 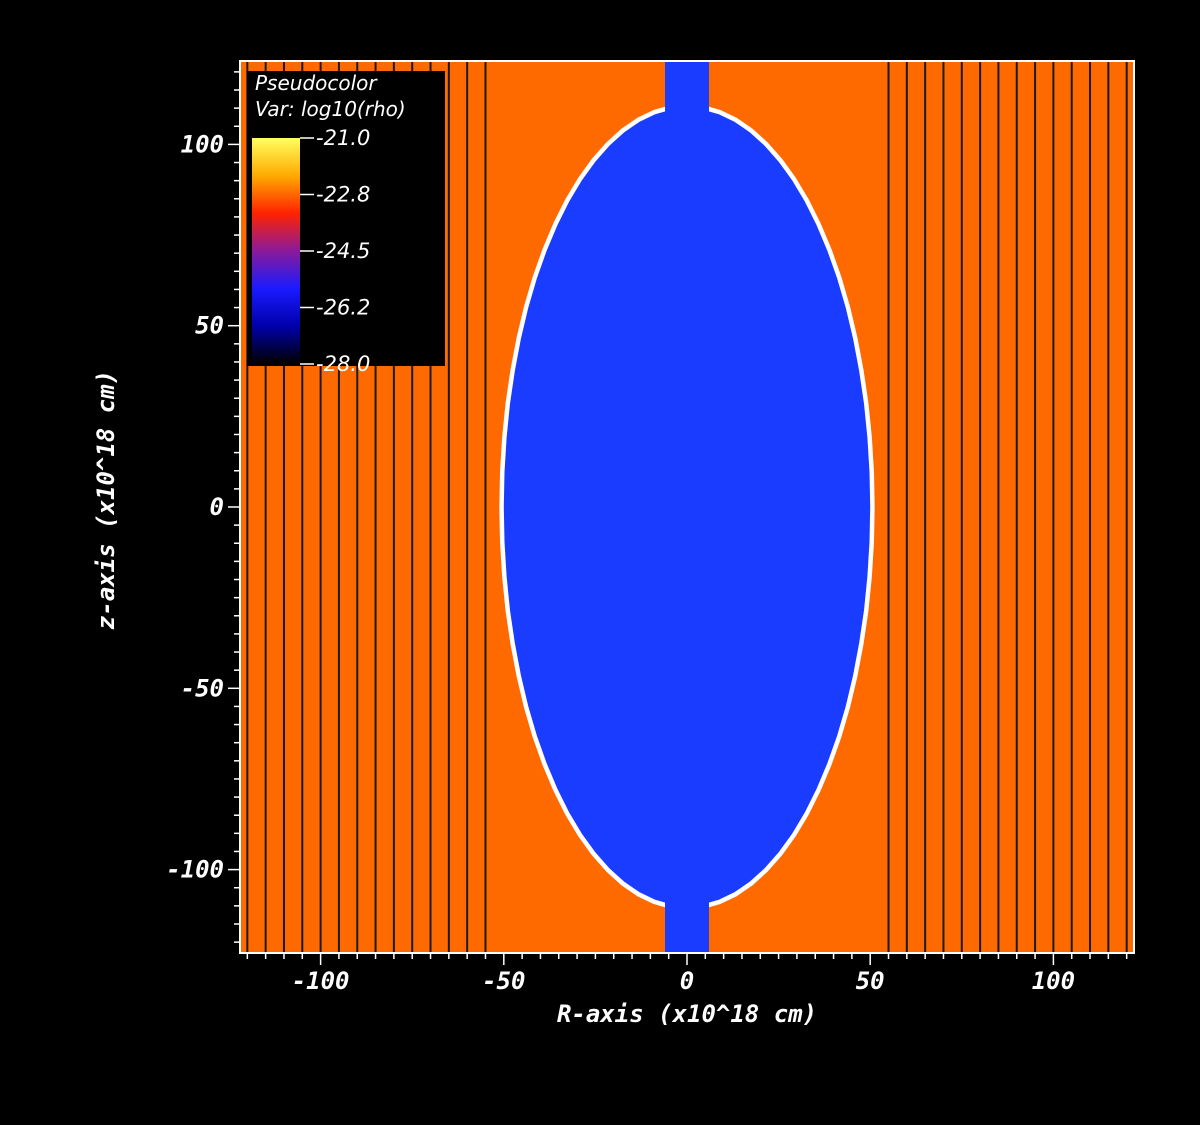 What do you see at coordinates (343, 138) in the screenshot?
I see `colorbar-tick-label: -21.0` at bounding box center [343, 138].